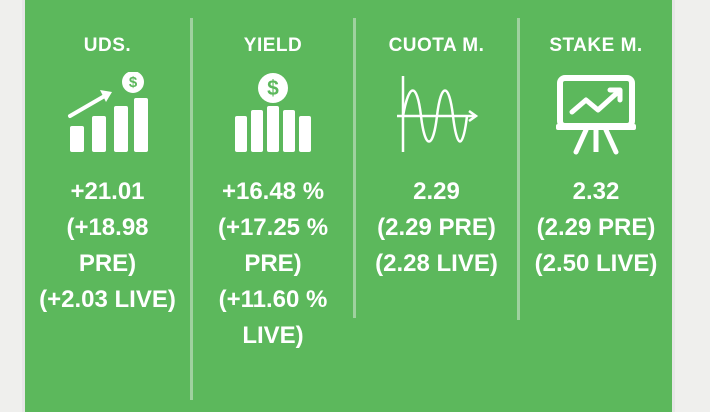 The image size is (710, 412). Describe the element at coordinates (107, 45) in the screenshot. I see `column-title: UDS.` at that location.